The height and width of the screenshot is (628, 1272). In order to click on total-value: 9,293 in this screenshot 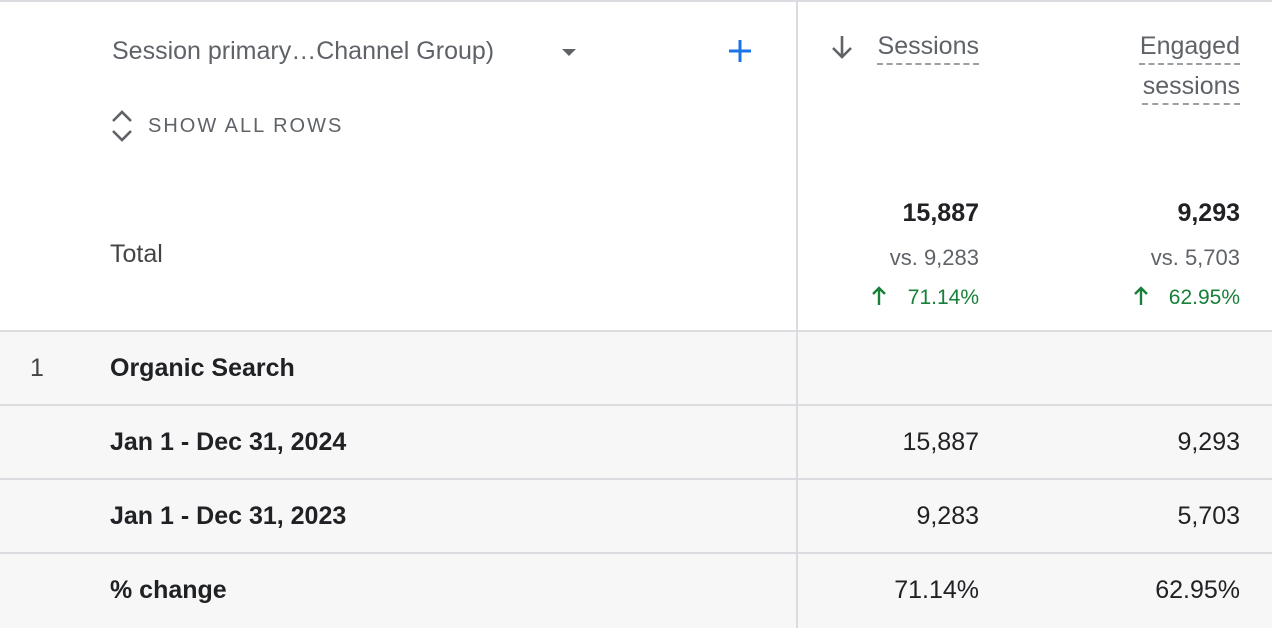, I will do `click(1208, 213)`.